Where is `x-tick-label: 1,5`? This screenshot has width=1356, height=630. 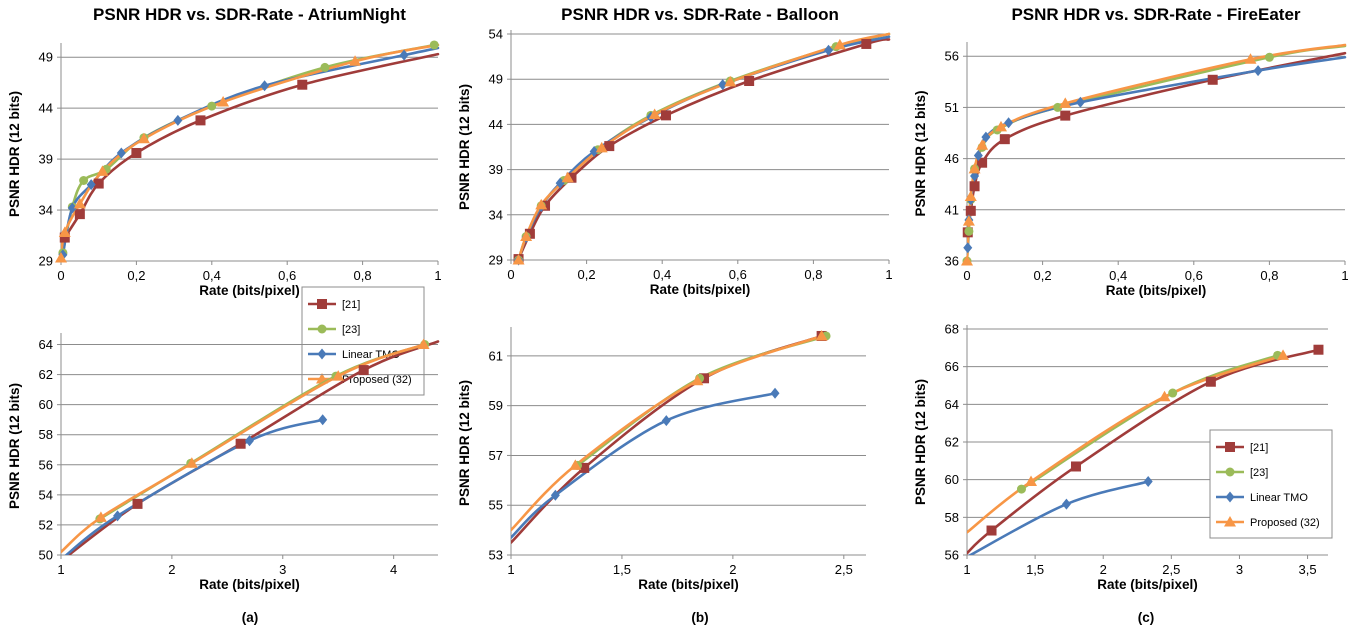
x-tick-label: 1,5 is located at coordinates (622, 569).